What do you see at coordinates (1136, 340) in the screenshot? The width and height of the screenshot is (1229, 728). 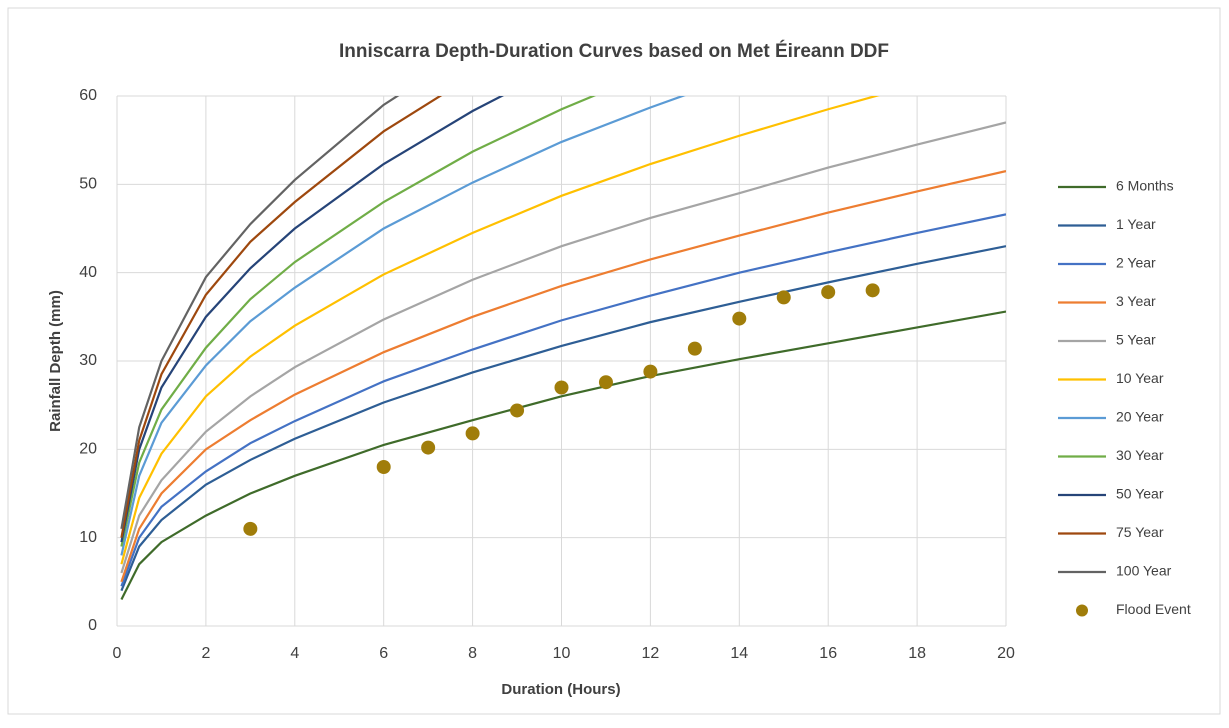 I see `legend-label: 5 Year` at bounding box center [1136, 340].